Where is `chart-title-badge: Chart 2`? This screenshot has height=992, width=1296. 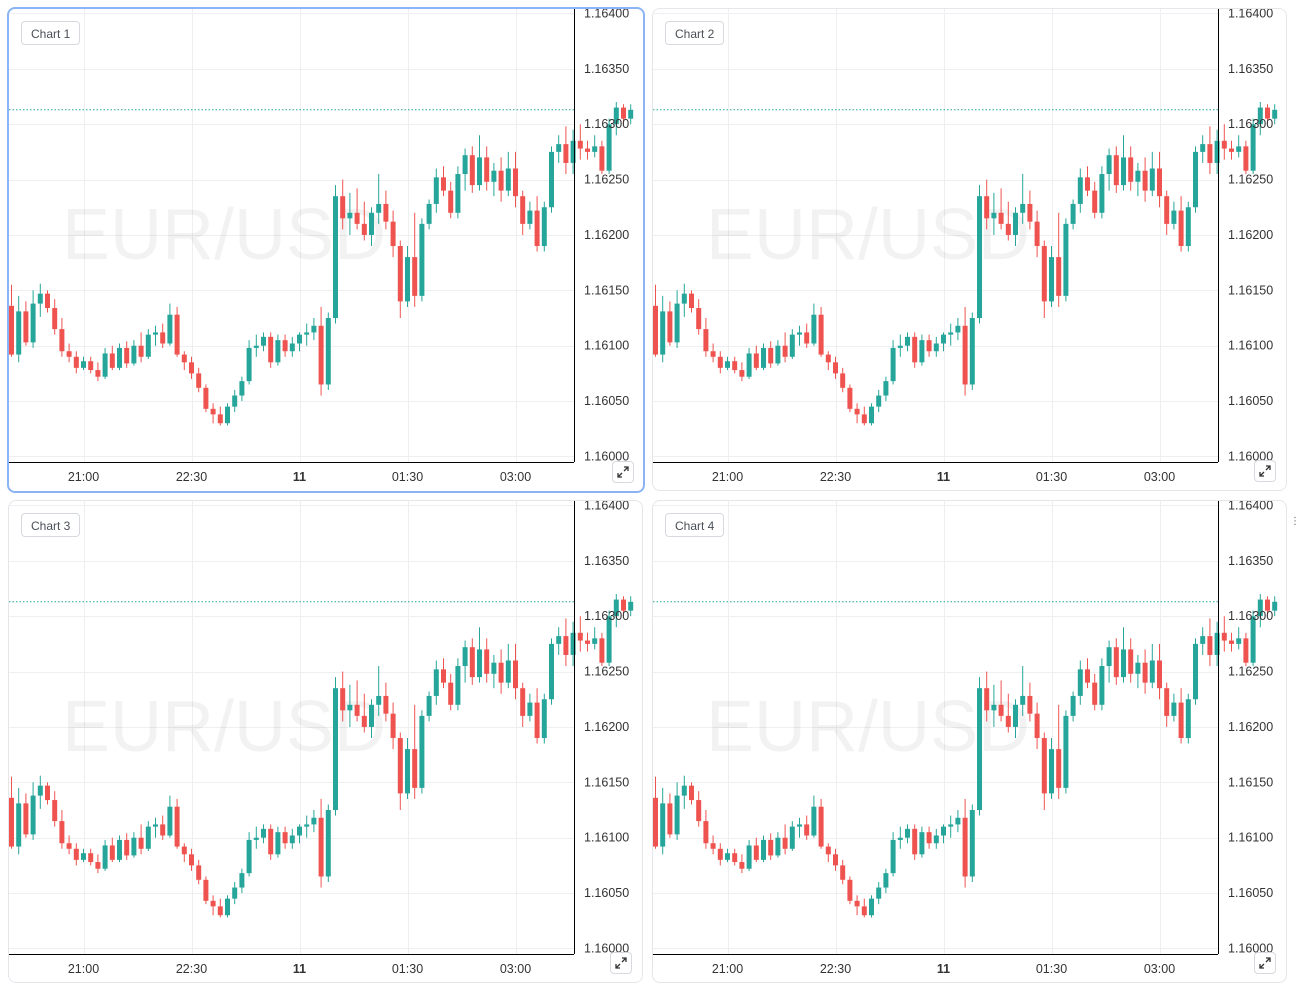
chart-title-badge: Chart 2 is located at coordinates (695, 33).